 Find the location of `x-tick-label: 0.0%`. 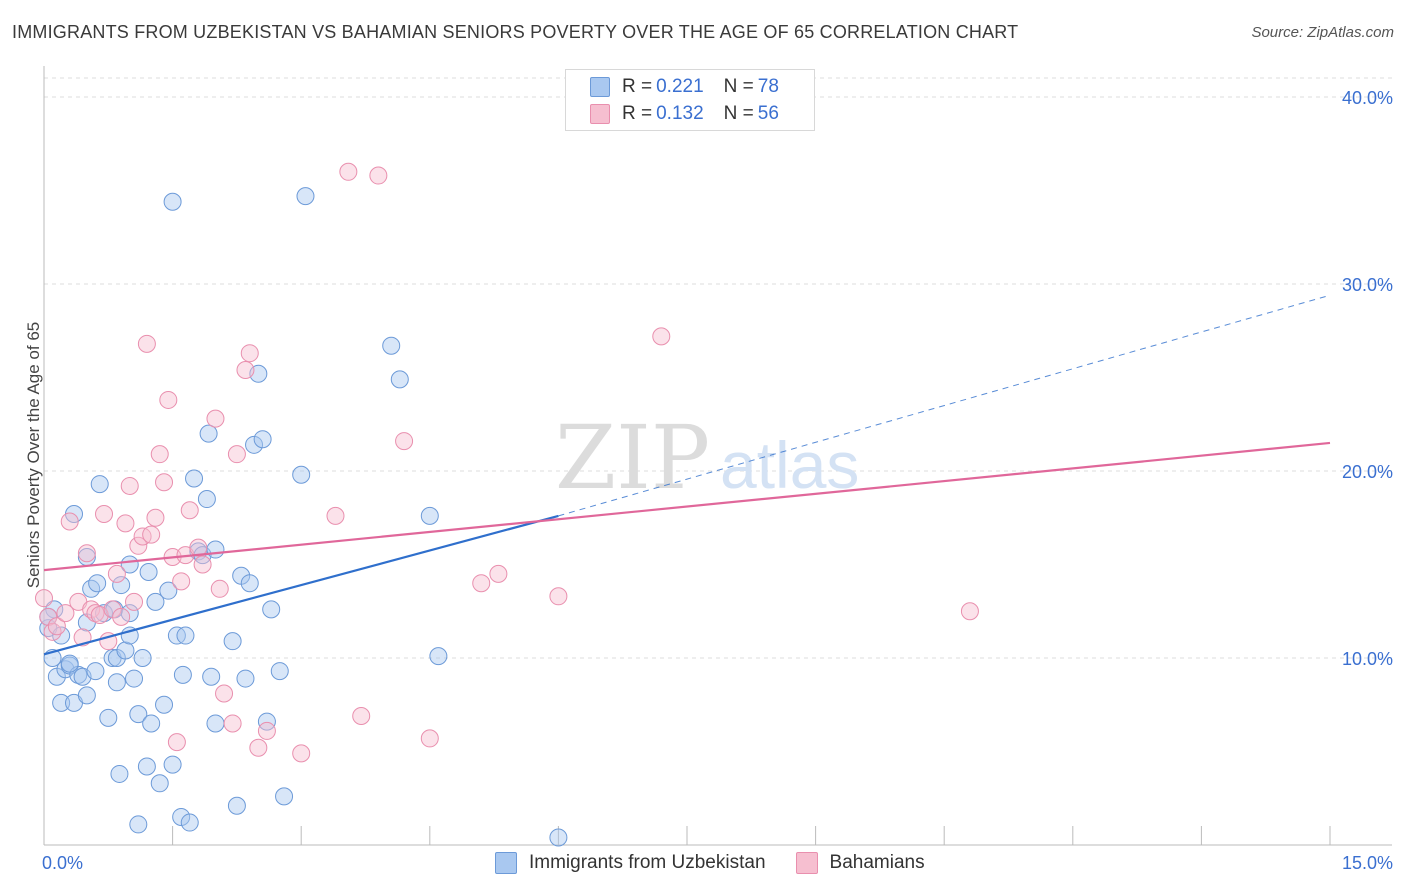

x-tick-label: 0.0% is located at coordinates (62, 863).